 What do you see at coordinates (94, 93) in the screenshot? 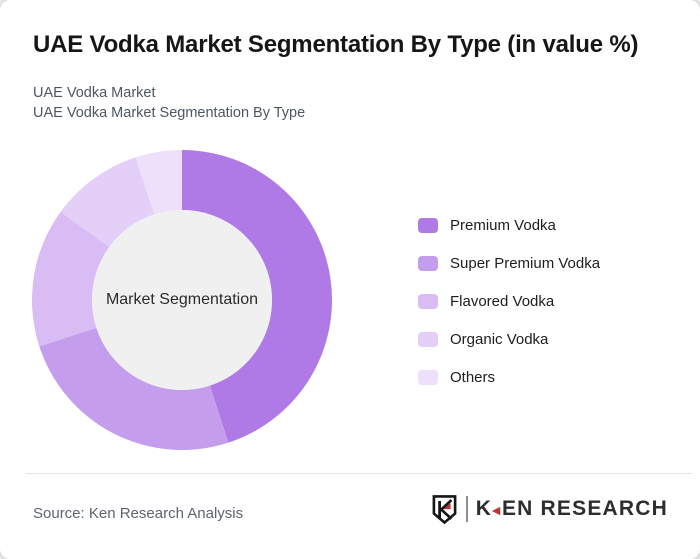
I see `subtitle-line-1: UAE Vodka Market` at bounding box center [94, 93].